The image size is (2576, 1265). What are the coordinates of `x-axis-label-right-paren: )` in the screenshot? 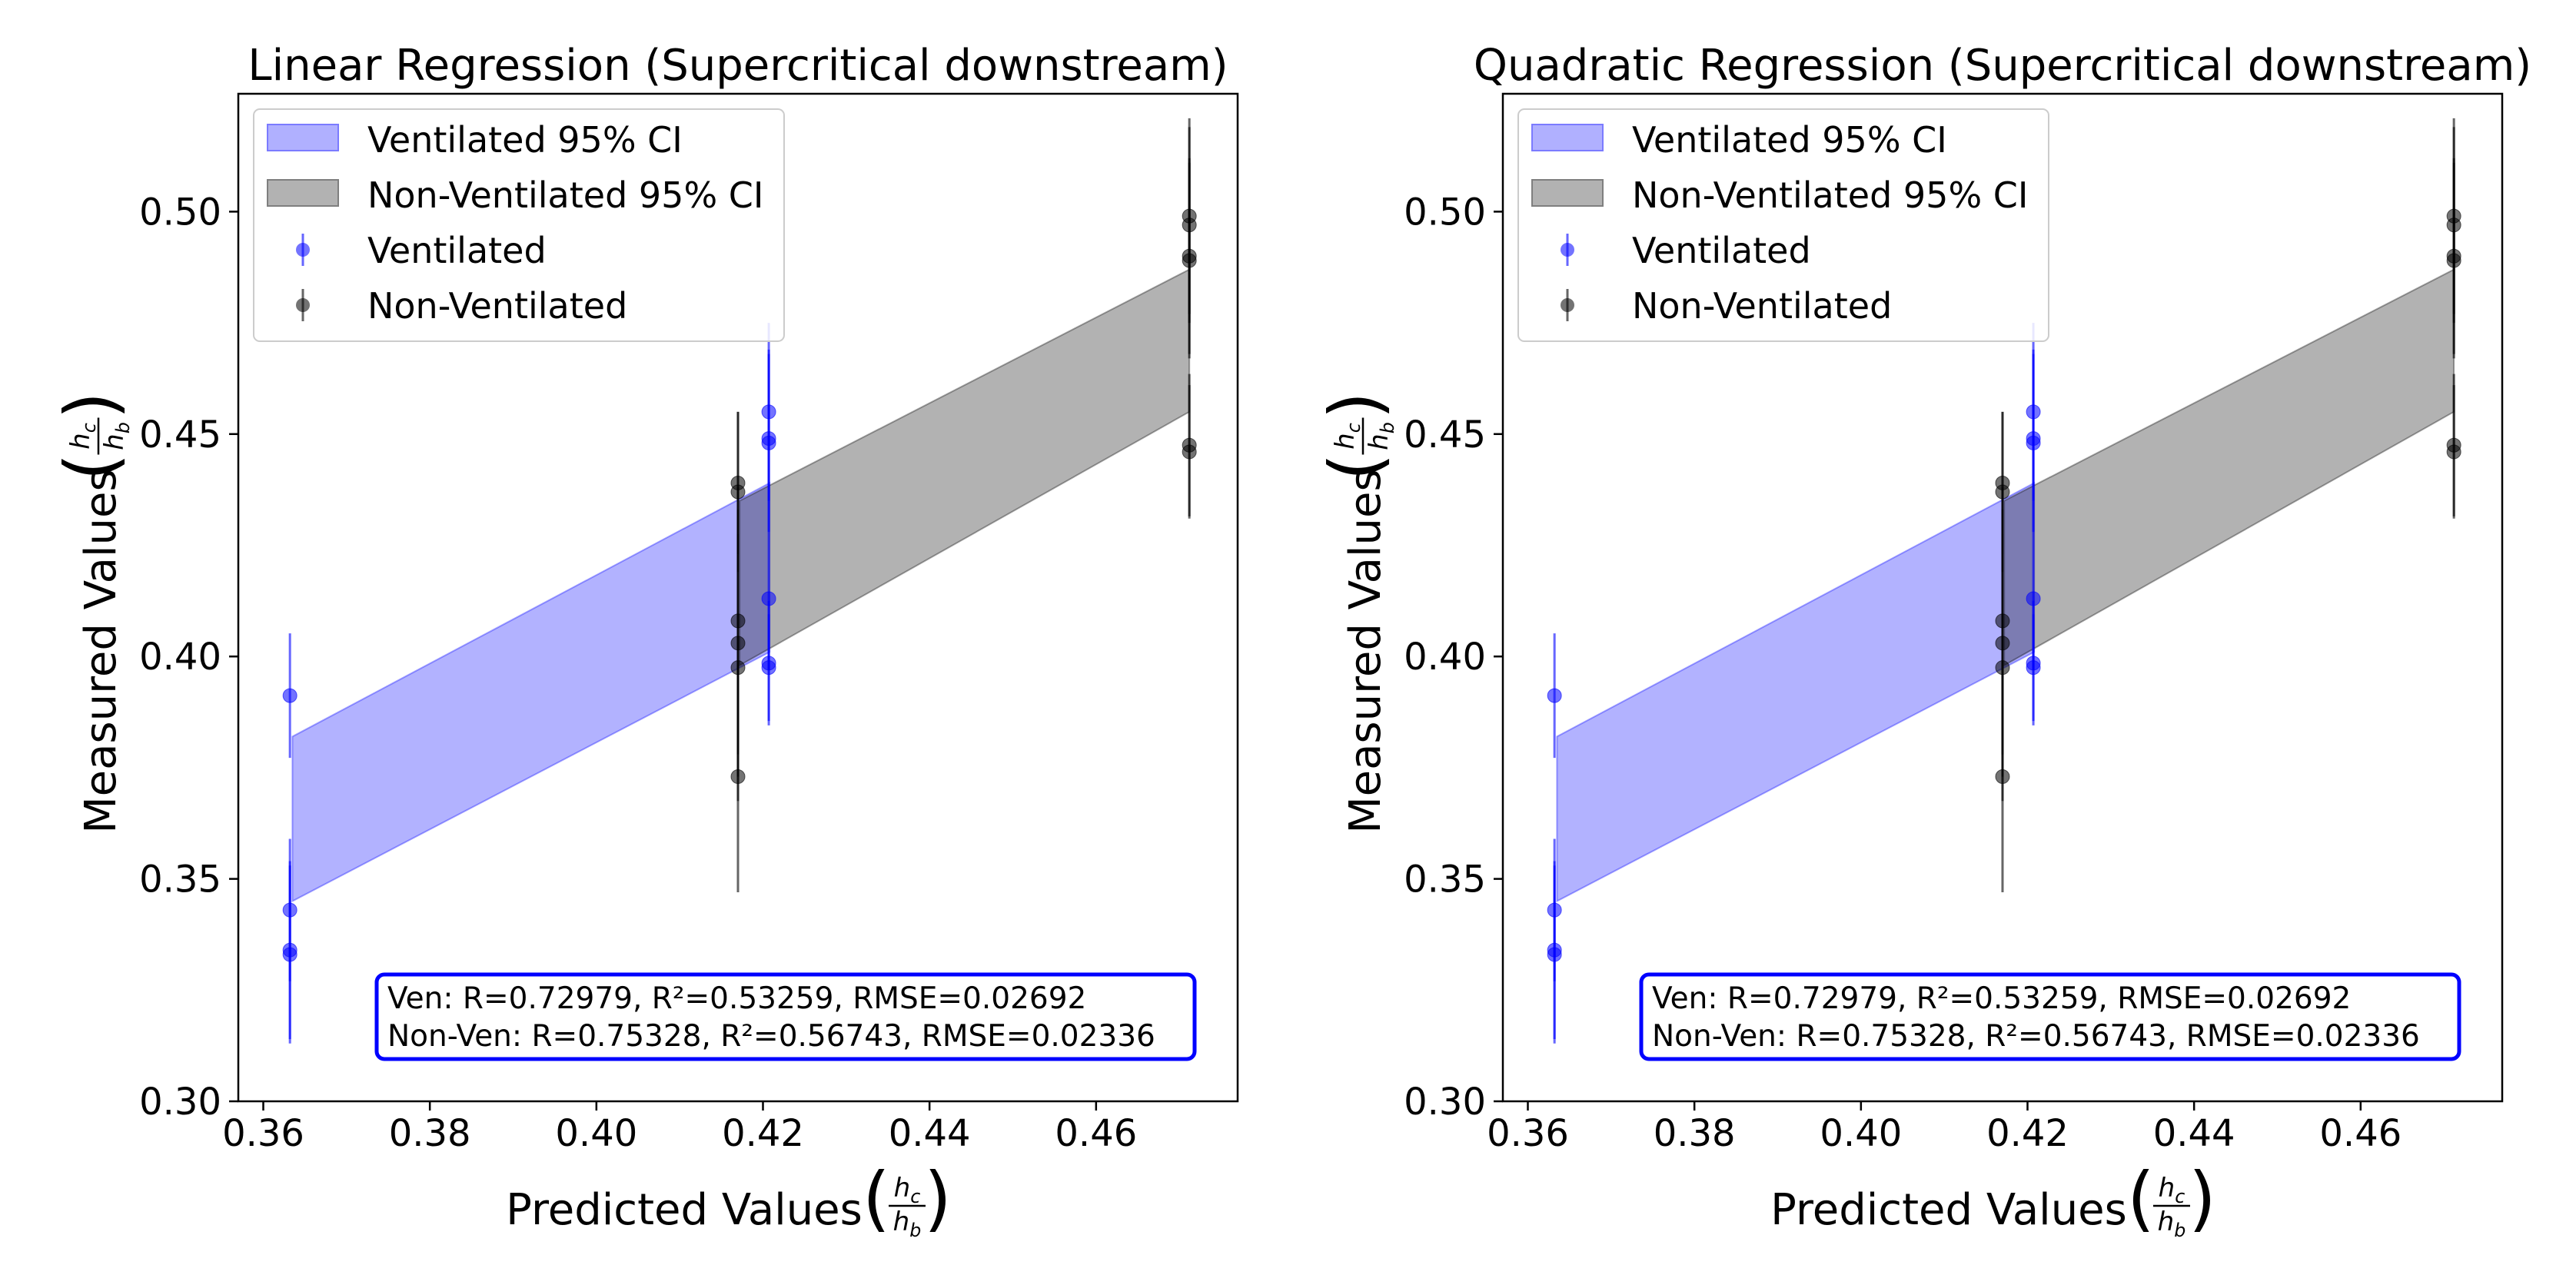 It's located at (2202, 1198).